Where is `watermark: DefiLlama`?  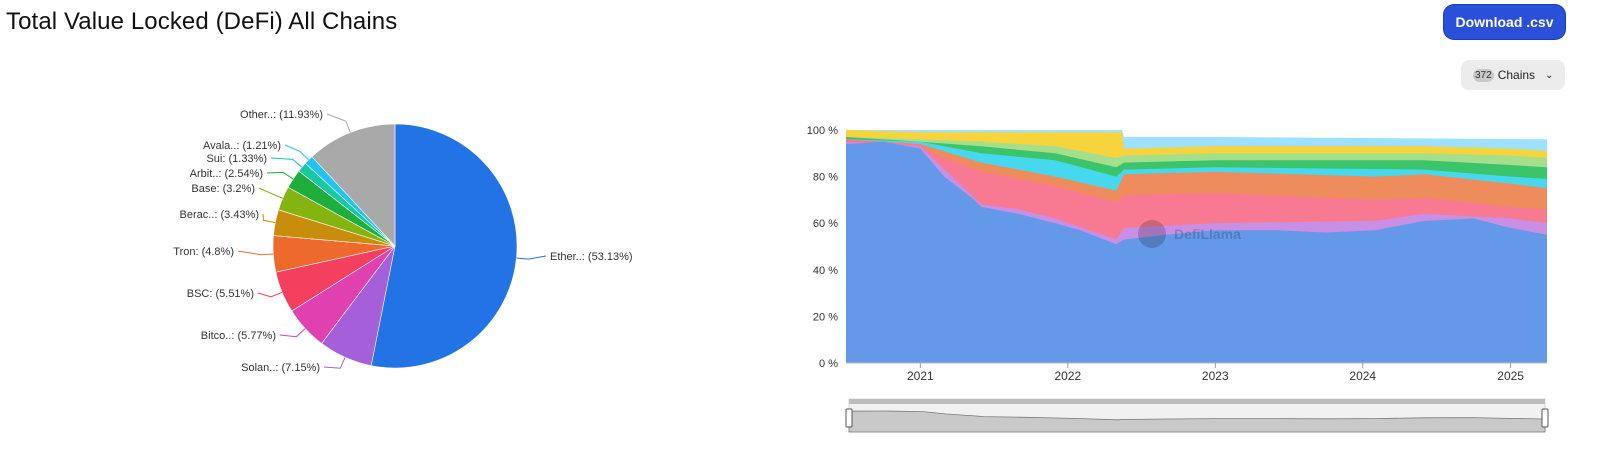
watermark: DefiLlama is located at coordinates (1188, 234).